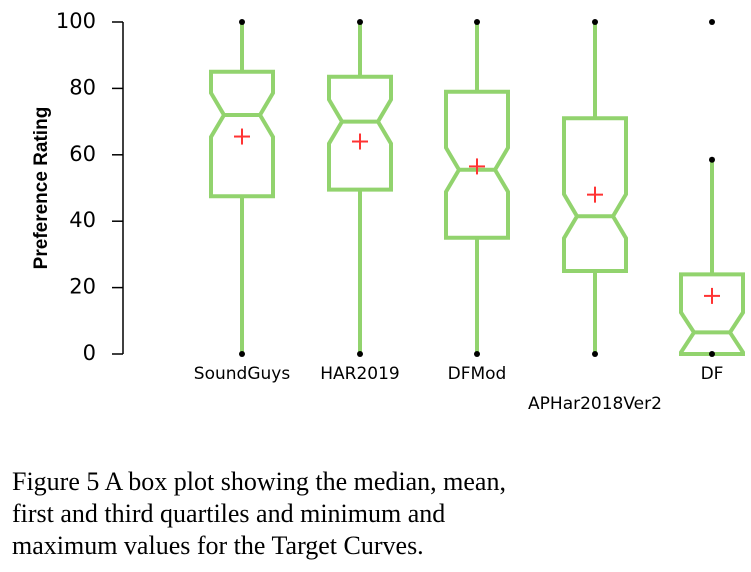 The image size is (751, 572). I want to click on category-label: DFMod, so click(477, 374).